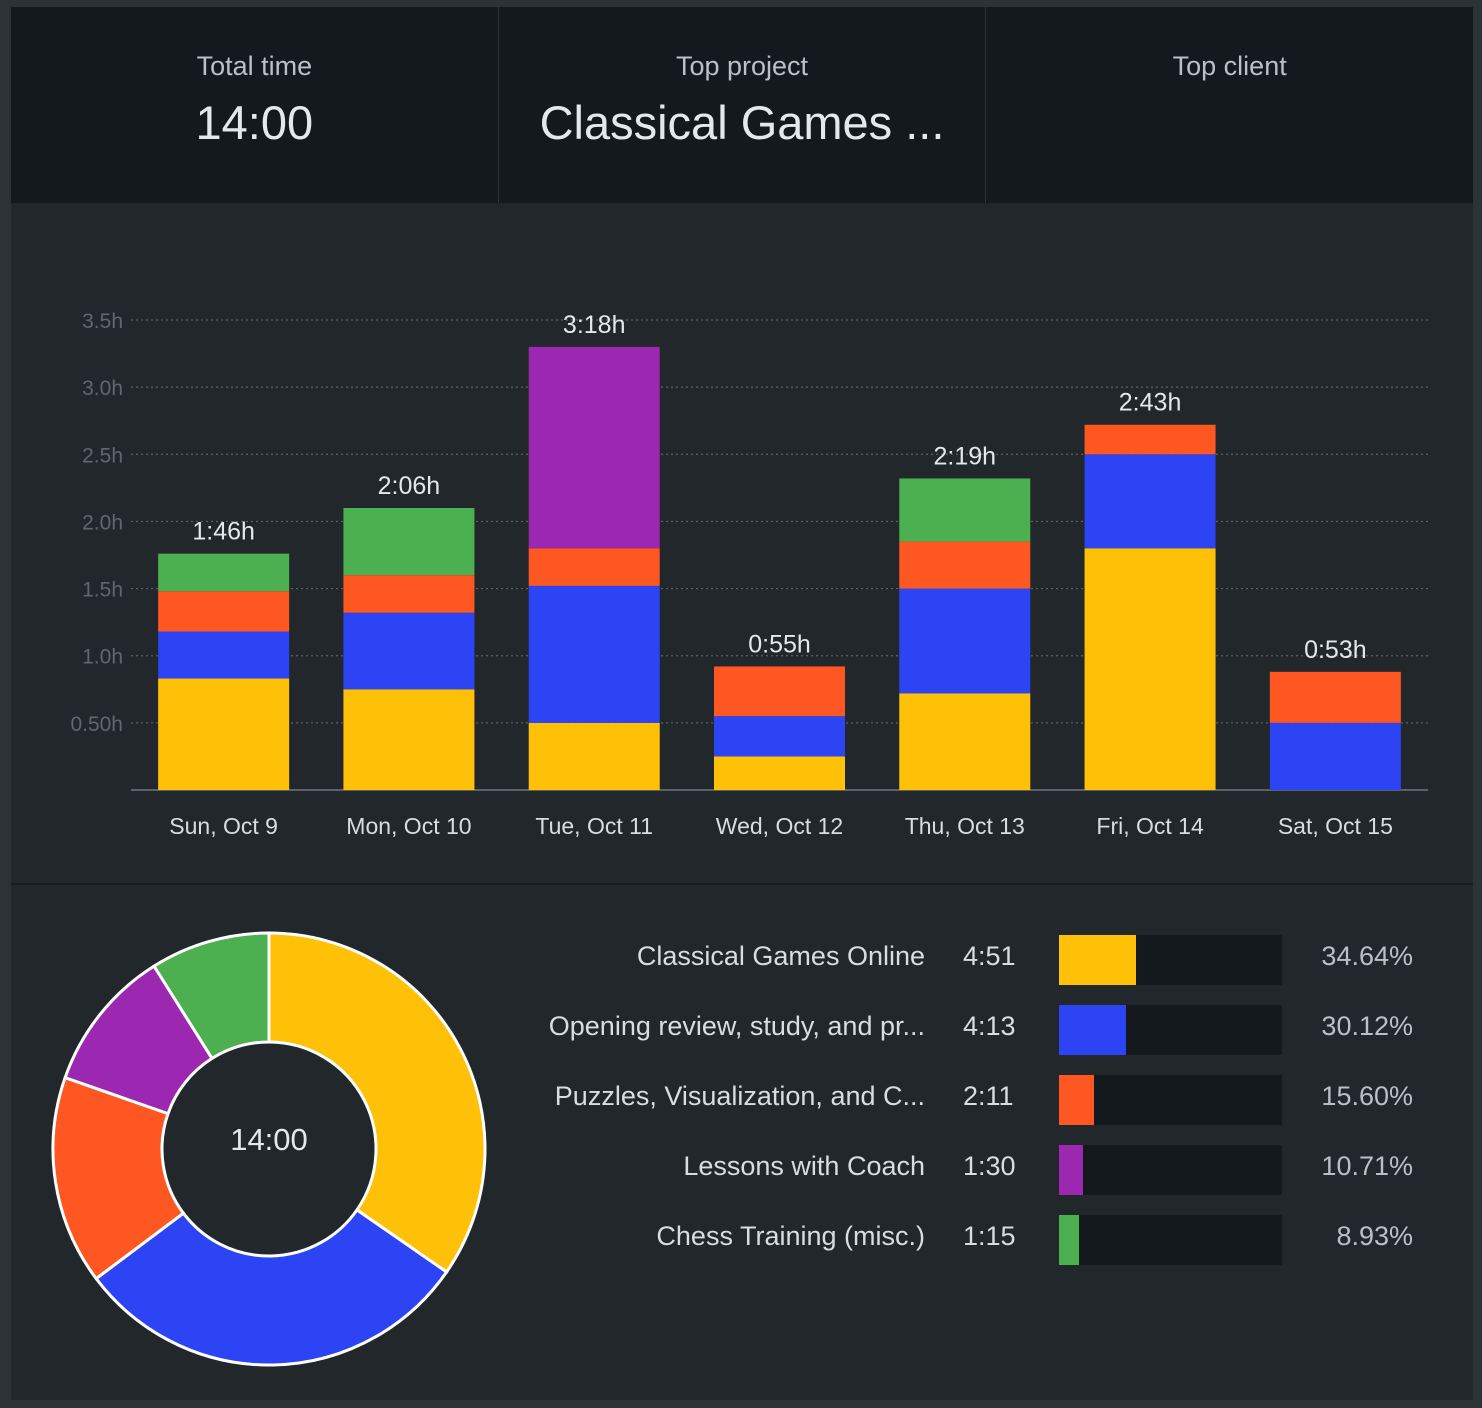 Image resolution: width=1482 pixels, height=1408 pixels. Describe the element at coordinates (102, 590) in the screenshot. I see `y-tick-label: 1.5h` at that location.